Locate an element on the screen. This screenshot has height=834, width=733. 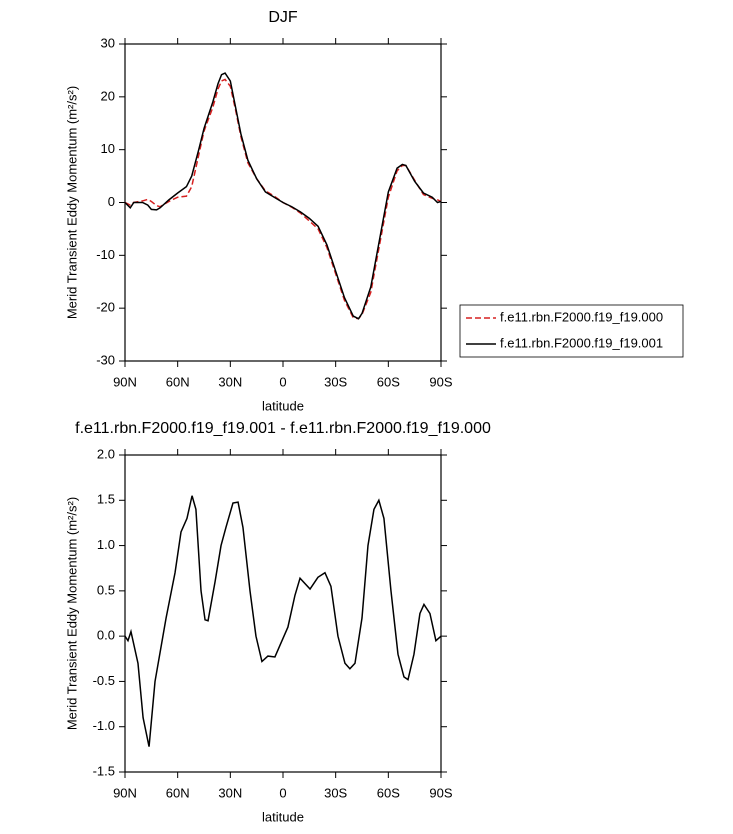
y-tick-label: -0.5 is located at coordinates (104, 680).